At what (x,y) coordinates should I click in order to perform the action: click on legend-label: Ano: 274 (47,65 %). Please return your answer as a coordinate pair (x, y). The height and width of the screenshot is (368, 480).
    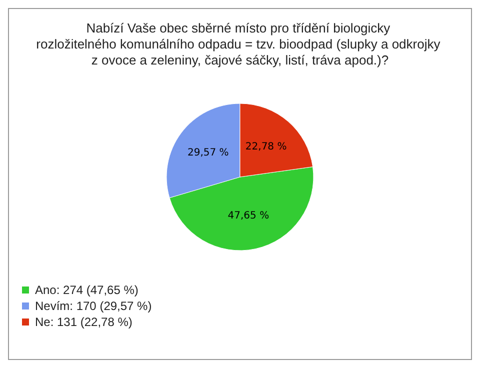
    Looking at the image, I should click on (86, 290).